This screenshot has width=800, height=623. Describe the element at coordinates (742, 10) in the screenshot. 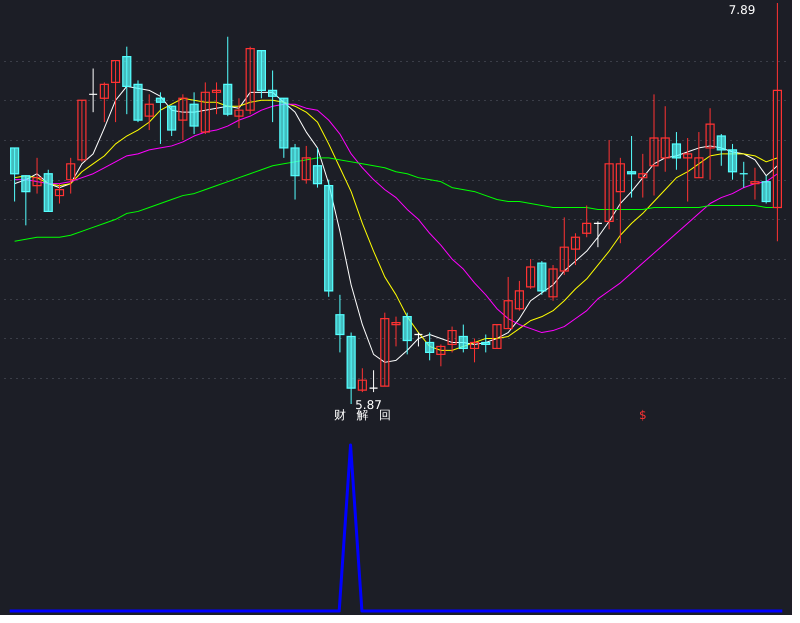

I see `annotation: 7.89` at that location.